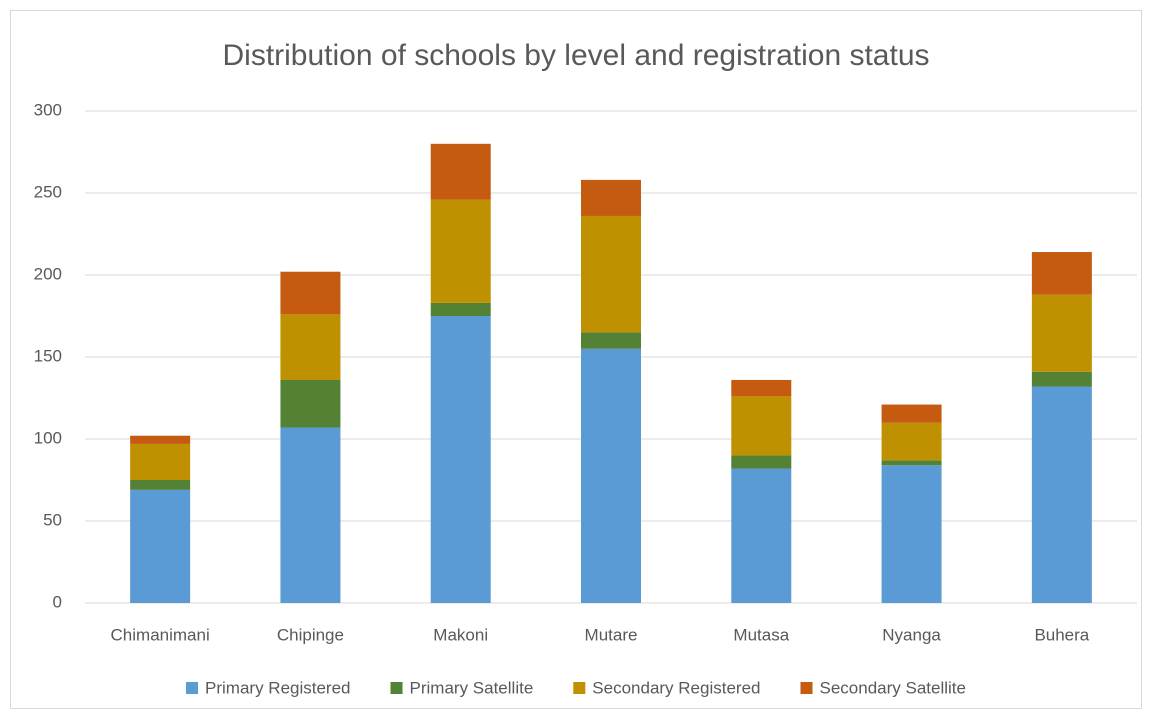 This screenshot has height=719, width=1152. I want to click on x-tick-label: Nyanga, so click(911, 634).